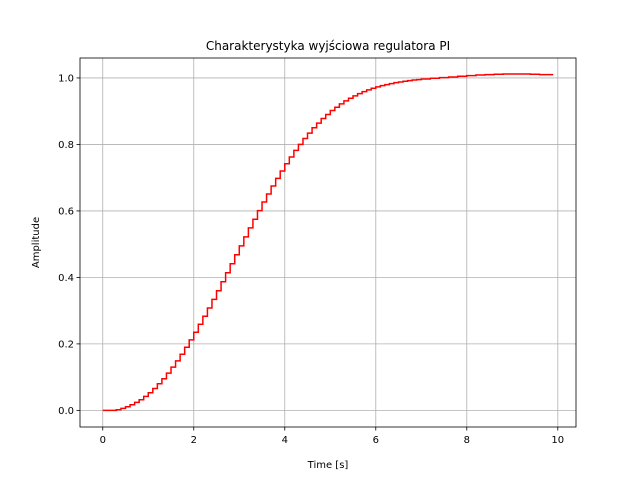 This screenshot has width=640, height=480. What do you see at coordinates (36, 242) in the screenshot?
I see `y-axis-label: Amplitude` at bounding box center [36, 242].